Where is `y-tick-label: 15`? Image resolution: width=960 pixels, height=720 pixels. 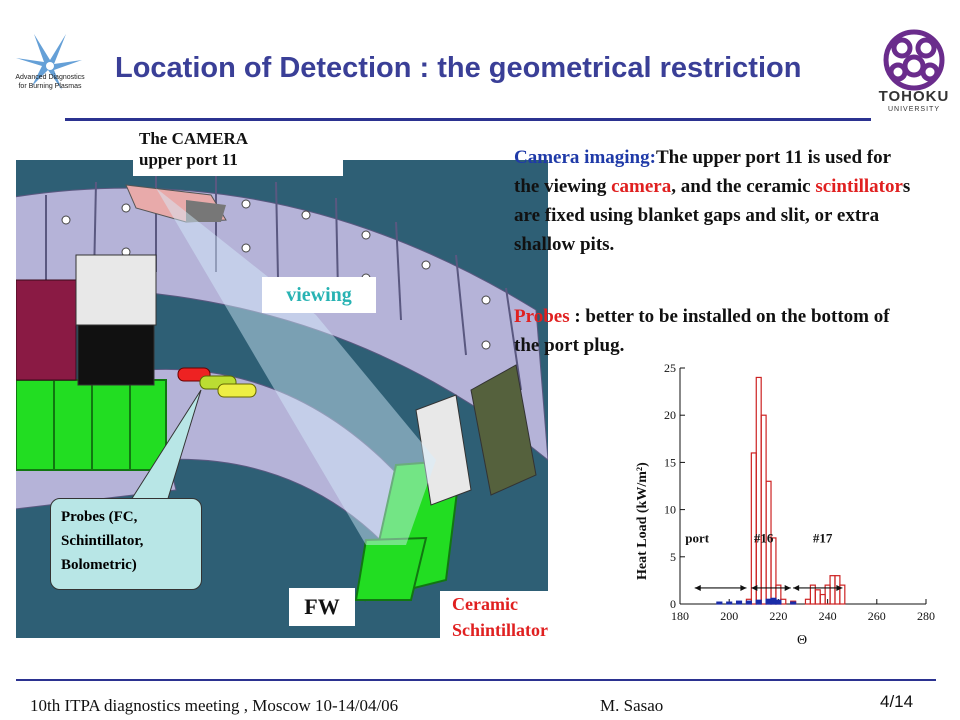
y-tick-label: 15 is located at coordinates (670, 462).